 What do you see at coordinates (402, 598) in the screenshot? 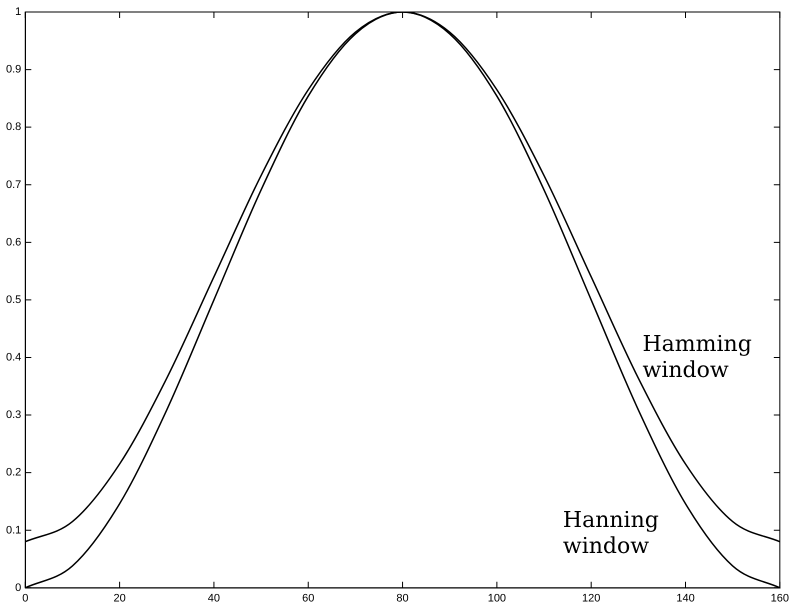
I see `x-tick-label: 80` at bounding box center [402, 598].